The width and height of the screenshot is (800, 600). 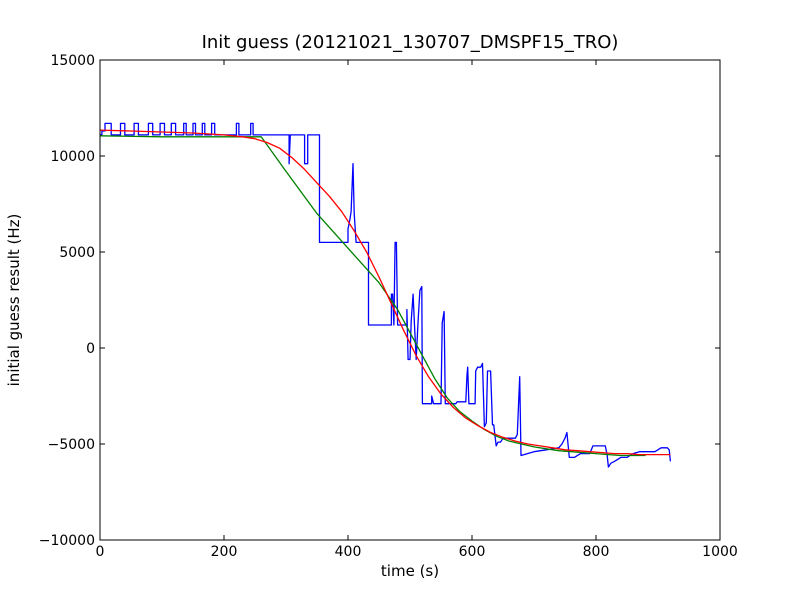 I want to click on x-tick-label: 0, so click(x=100, y=552).